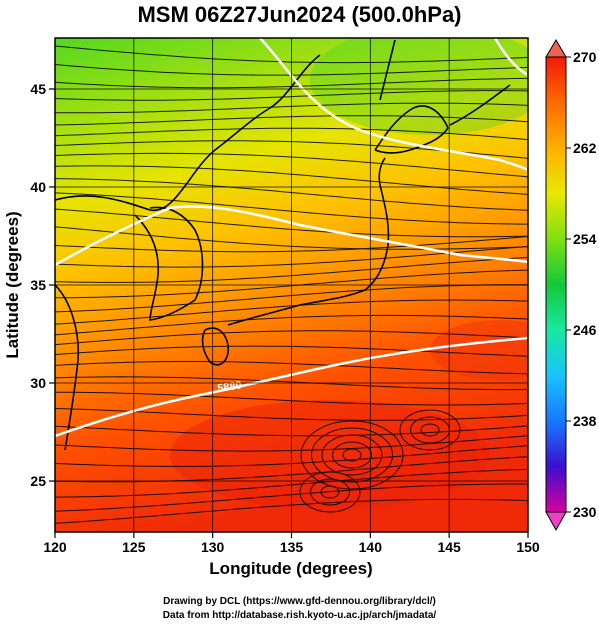 This screenshot has width=599, height=625. What do you see at coordinates (38, 481) in the screenshot?
I see `y-tick-label: 25` at bounding box center [38, 481].